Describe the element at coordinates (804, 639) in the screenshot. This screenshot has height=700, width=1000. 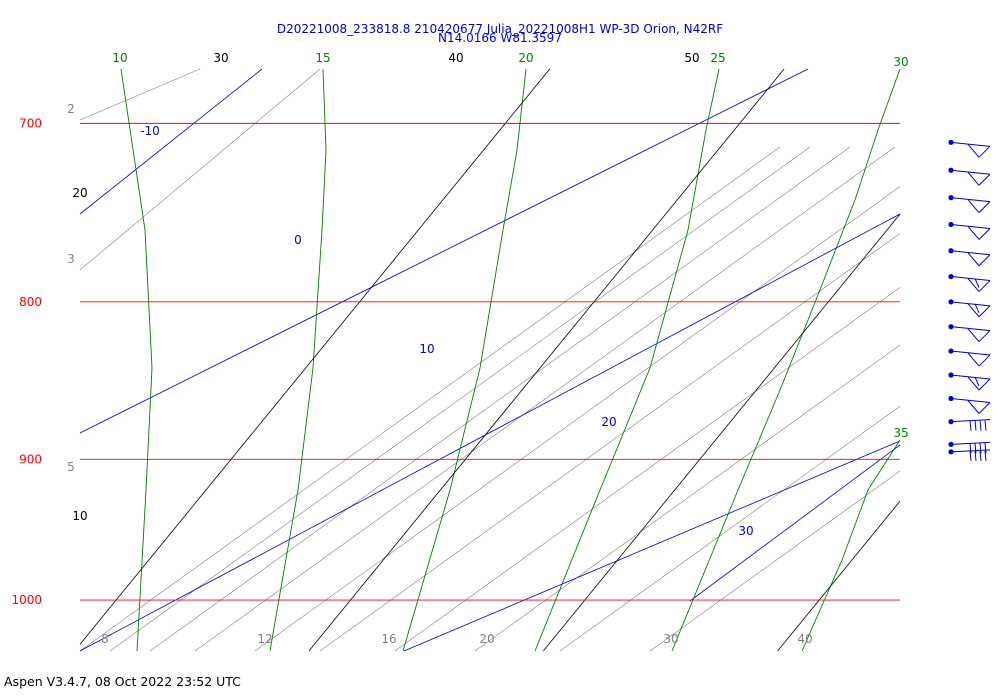
I see `mixing-ratio-label: 40` at that location.